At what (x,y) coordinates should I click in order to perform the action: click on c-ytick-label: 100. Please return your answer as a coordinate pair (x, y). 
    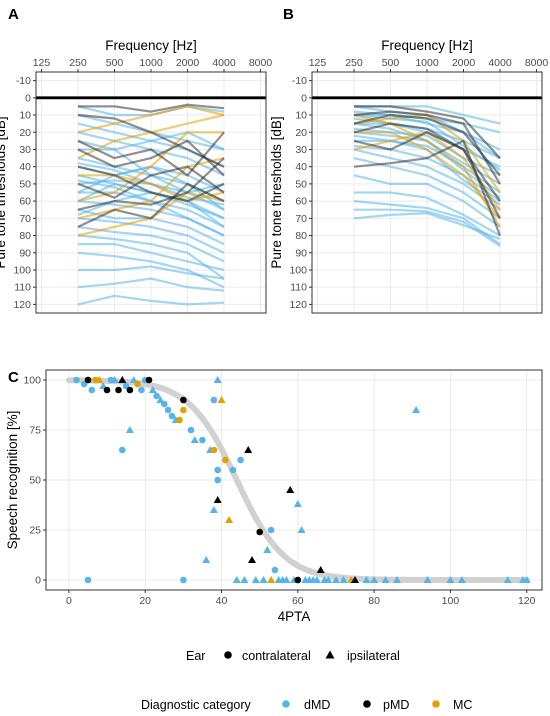
    Looking at the image, I should click on (32, 381).